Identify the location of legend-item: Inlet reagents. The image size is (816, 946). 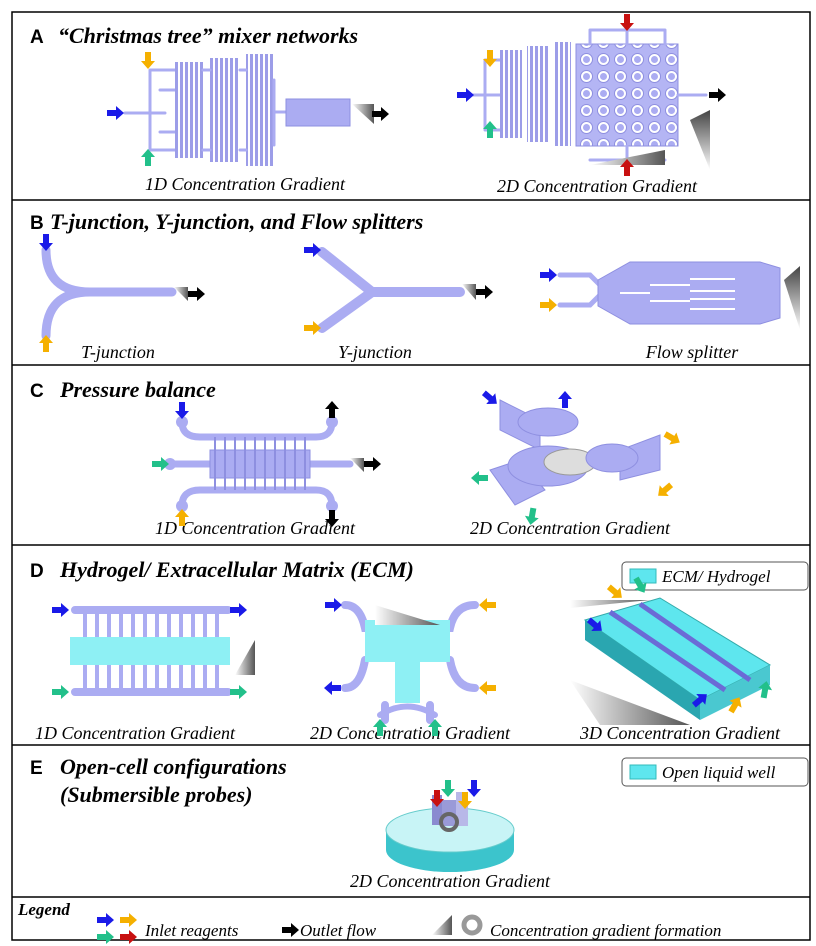
(191, 930).